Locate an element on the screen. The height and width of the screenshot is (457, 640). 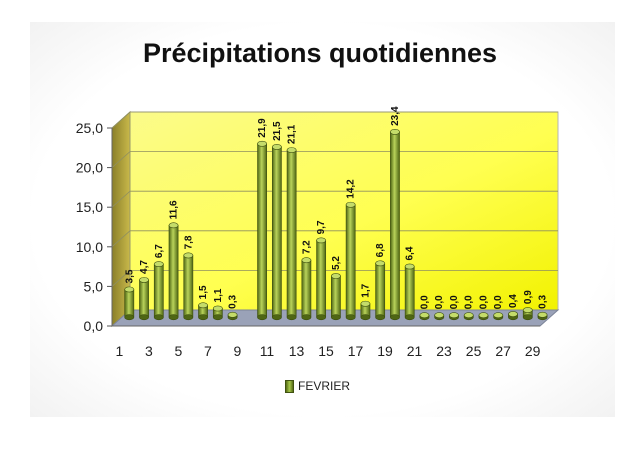
data-label: 23,4 is located at coordinates (395, 116).